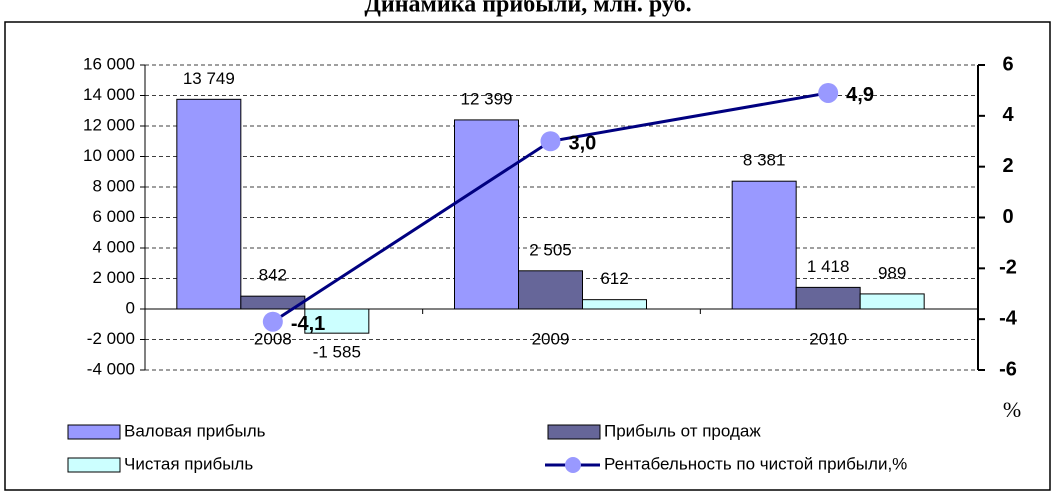  I want to click on y-tick-label: 10 000, so click(109, 155).